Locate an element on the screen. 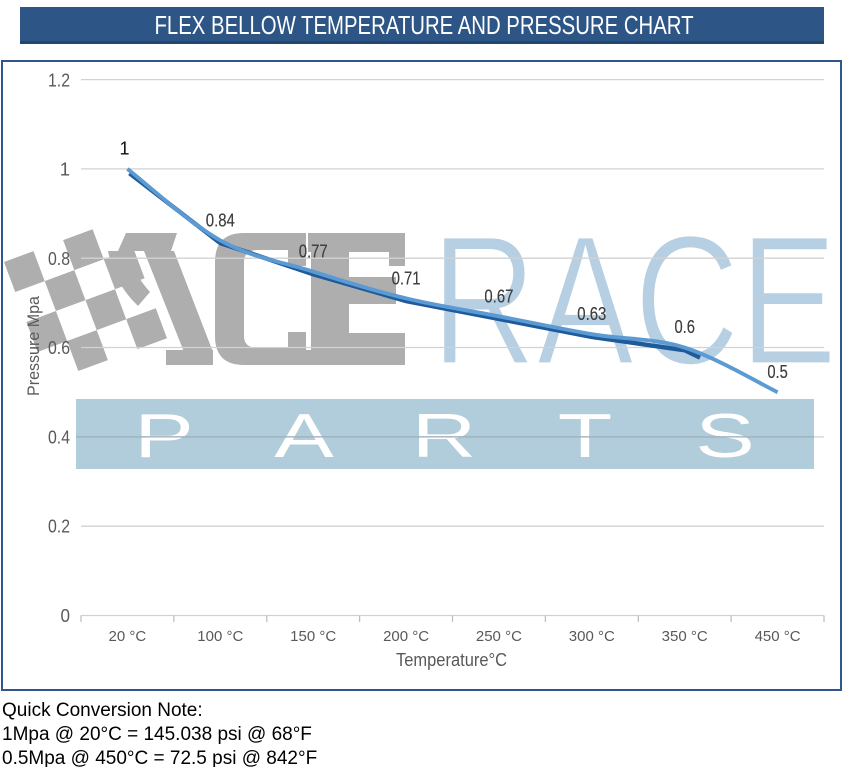 The height and width of the screenshot is (767, 843). svg-text:1Mpa @ 20°C = 145.038 psi @ 68: 1Mpa @ 20°C = 145.038 psi @ 68°F is located at coordinates (157, 734).